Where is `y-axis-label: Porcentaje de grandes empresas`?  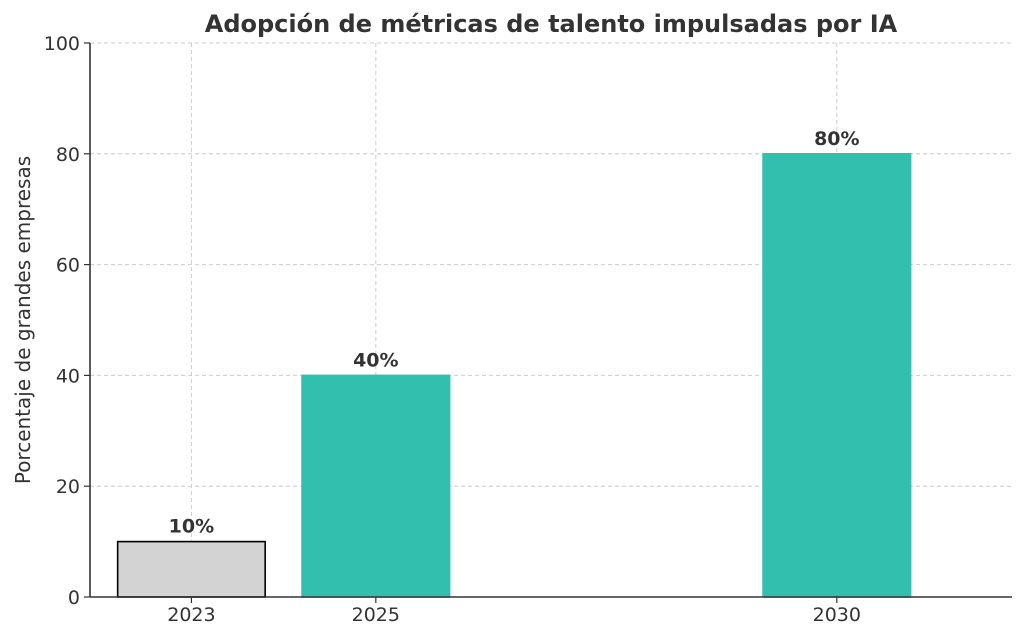 y-axis-label: Porcentaje de grandes empresas is located at coordinates (23, 320).